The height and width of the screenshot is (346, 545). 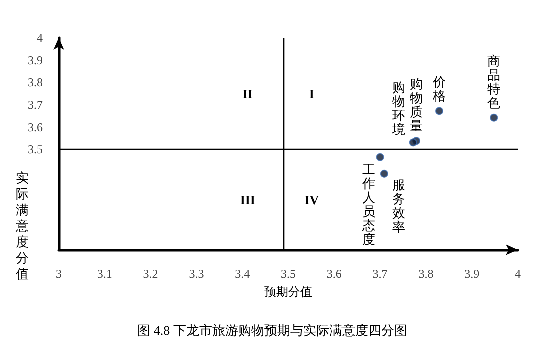 I want to click on x-axis-title: 预期分值, so click(x=288, y=292).